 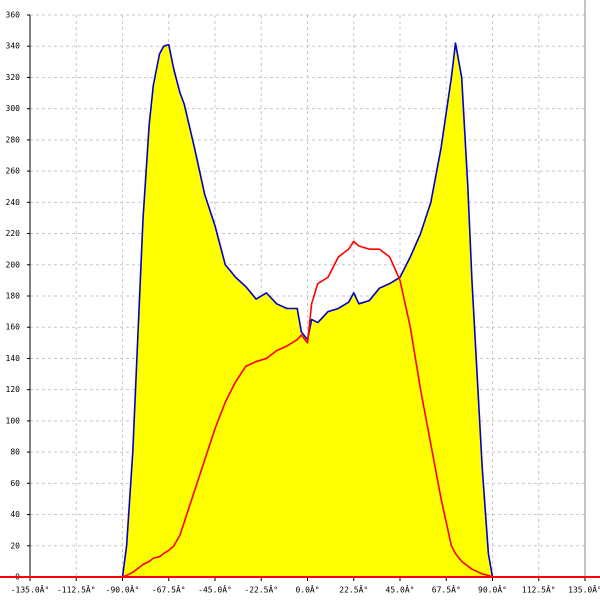 What do you see at coordinates (13, 420) in the screenshot?
I see `y-tick-label: 100` at bounding box center [13, 420].